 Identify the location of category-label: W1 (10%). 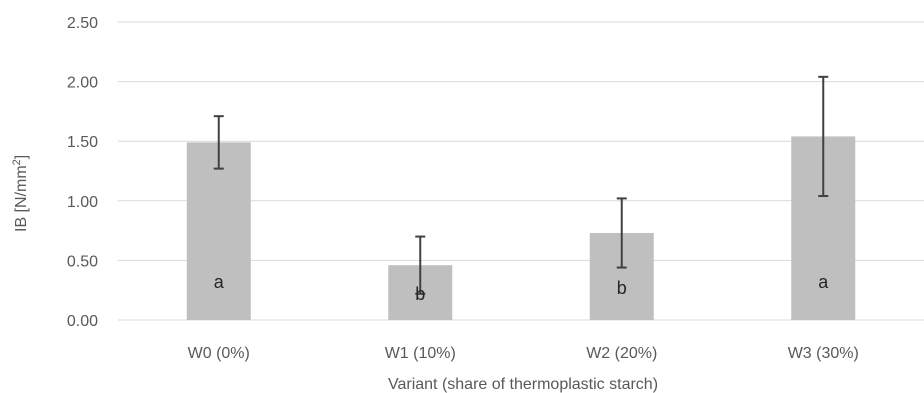
(420, 353).